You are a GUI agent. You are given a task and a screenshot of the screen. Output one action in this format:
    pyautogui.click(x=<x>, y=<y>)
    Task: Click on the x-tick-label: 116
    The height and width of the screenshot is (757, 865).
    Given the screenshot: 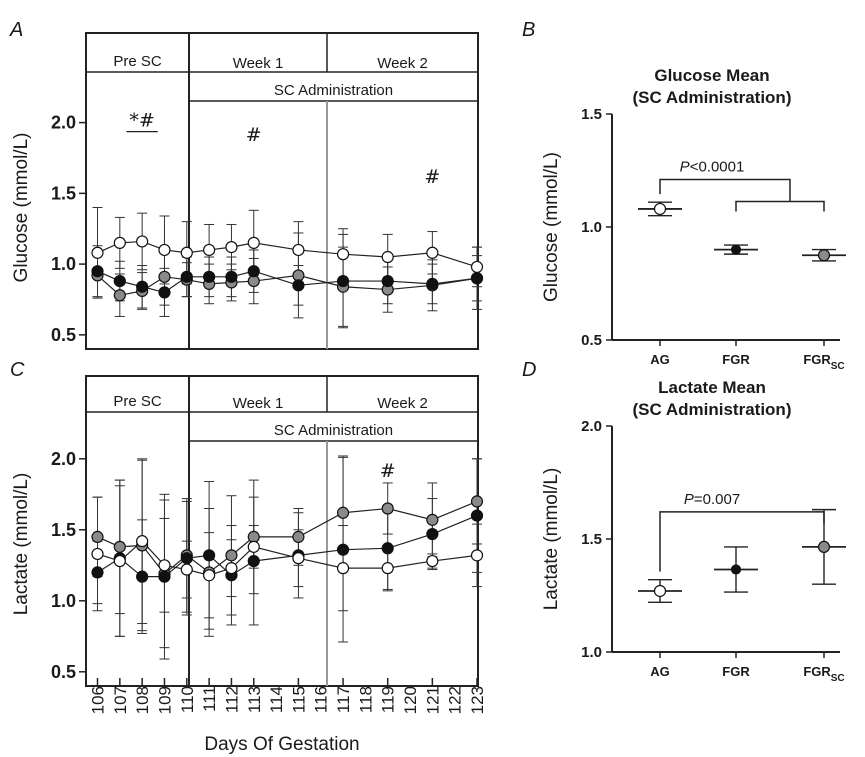 What is the action you would take?
    pyautogui.click(x=321, y=699)
    